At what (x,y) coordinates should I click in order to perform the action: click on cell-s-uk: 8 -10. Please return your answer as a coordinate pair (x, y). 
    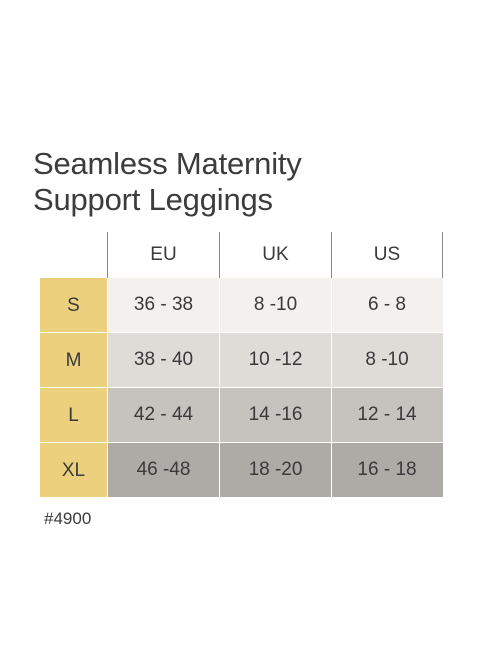
    Looking at the image, I should click on (275, 304).